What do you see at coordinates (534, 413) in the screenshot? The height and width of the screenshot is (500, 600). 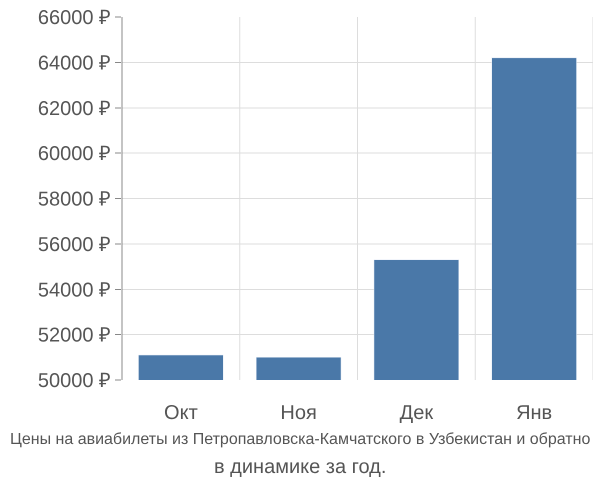 I see `x-tick-label: Янв` at bounding box center [534, 413].